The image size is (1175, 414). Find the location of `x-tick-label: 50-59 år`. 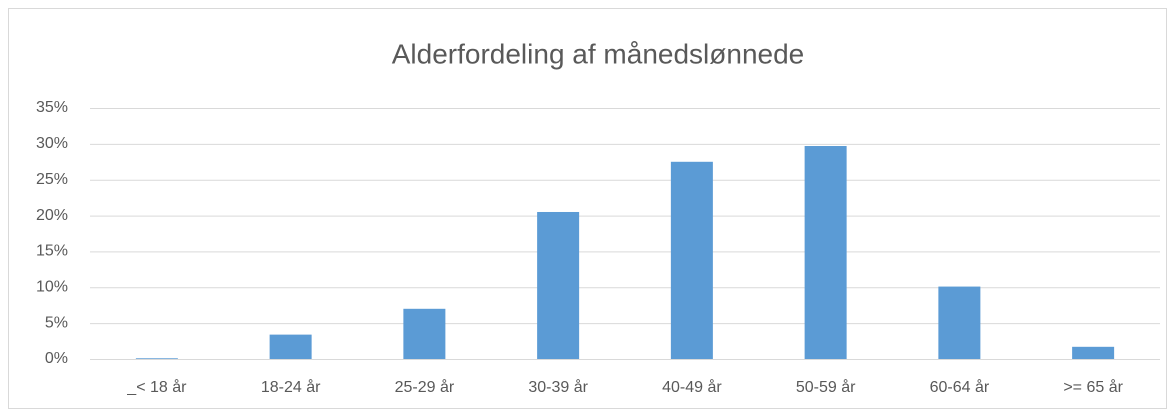

x-tick-label: 50-59 år is located at coordinates (826, 387).